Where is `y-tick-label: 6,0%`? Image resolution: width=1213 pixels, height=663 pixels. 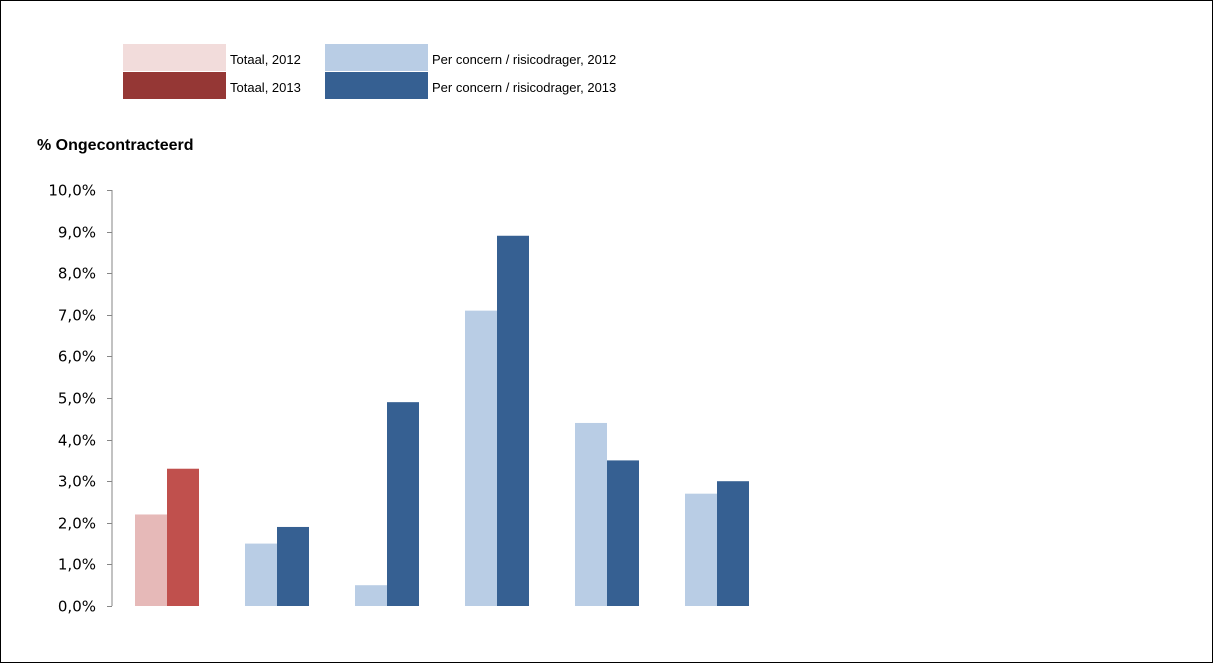 y-tick-label: 6,0% is located at coordinates (77, 357).